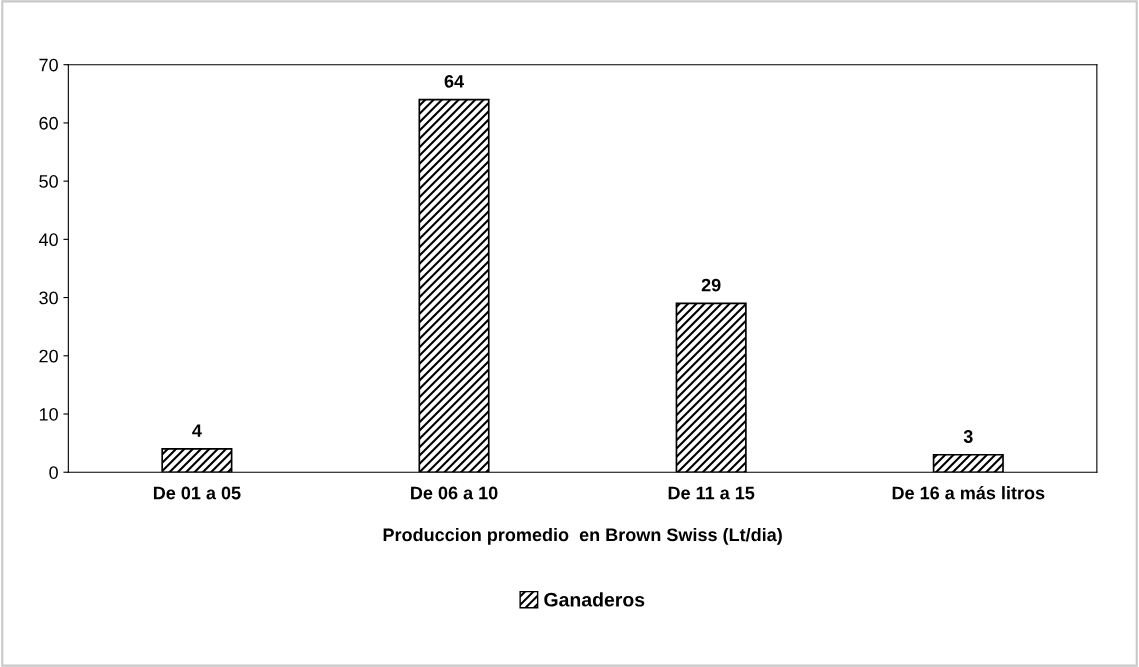  I want to click on data-label: 3, so click(968, 436).